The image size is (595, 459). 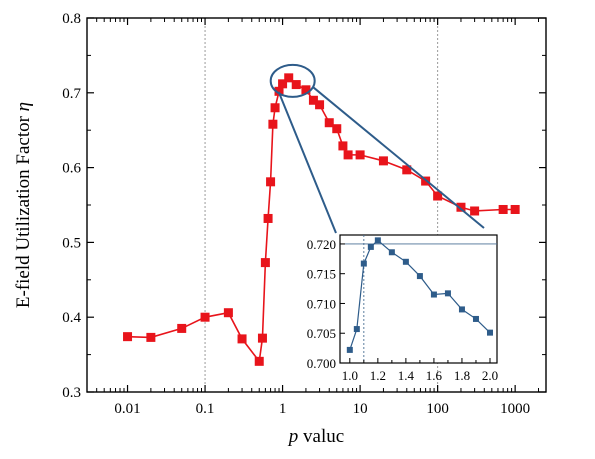 What do you see at coordinates (23, 106) in the screenshot?
I see `y-axis-title-symbol: η` at bounding box center [23, 106].